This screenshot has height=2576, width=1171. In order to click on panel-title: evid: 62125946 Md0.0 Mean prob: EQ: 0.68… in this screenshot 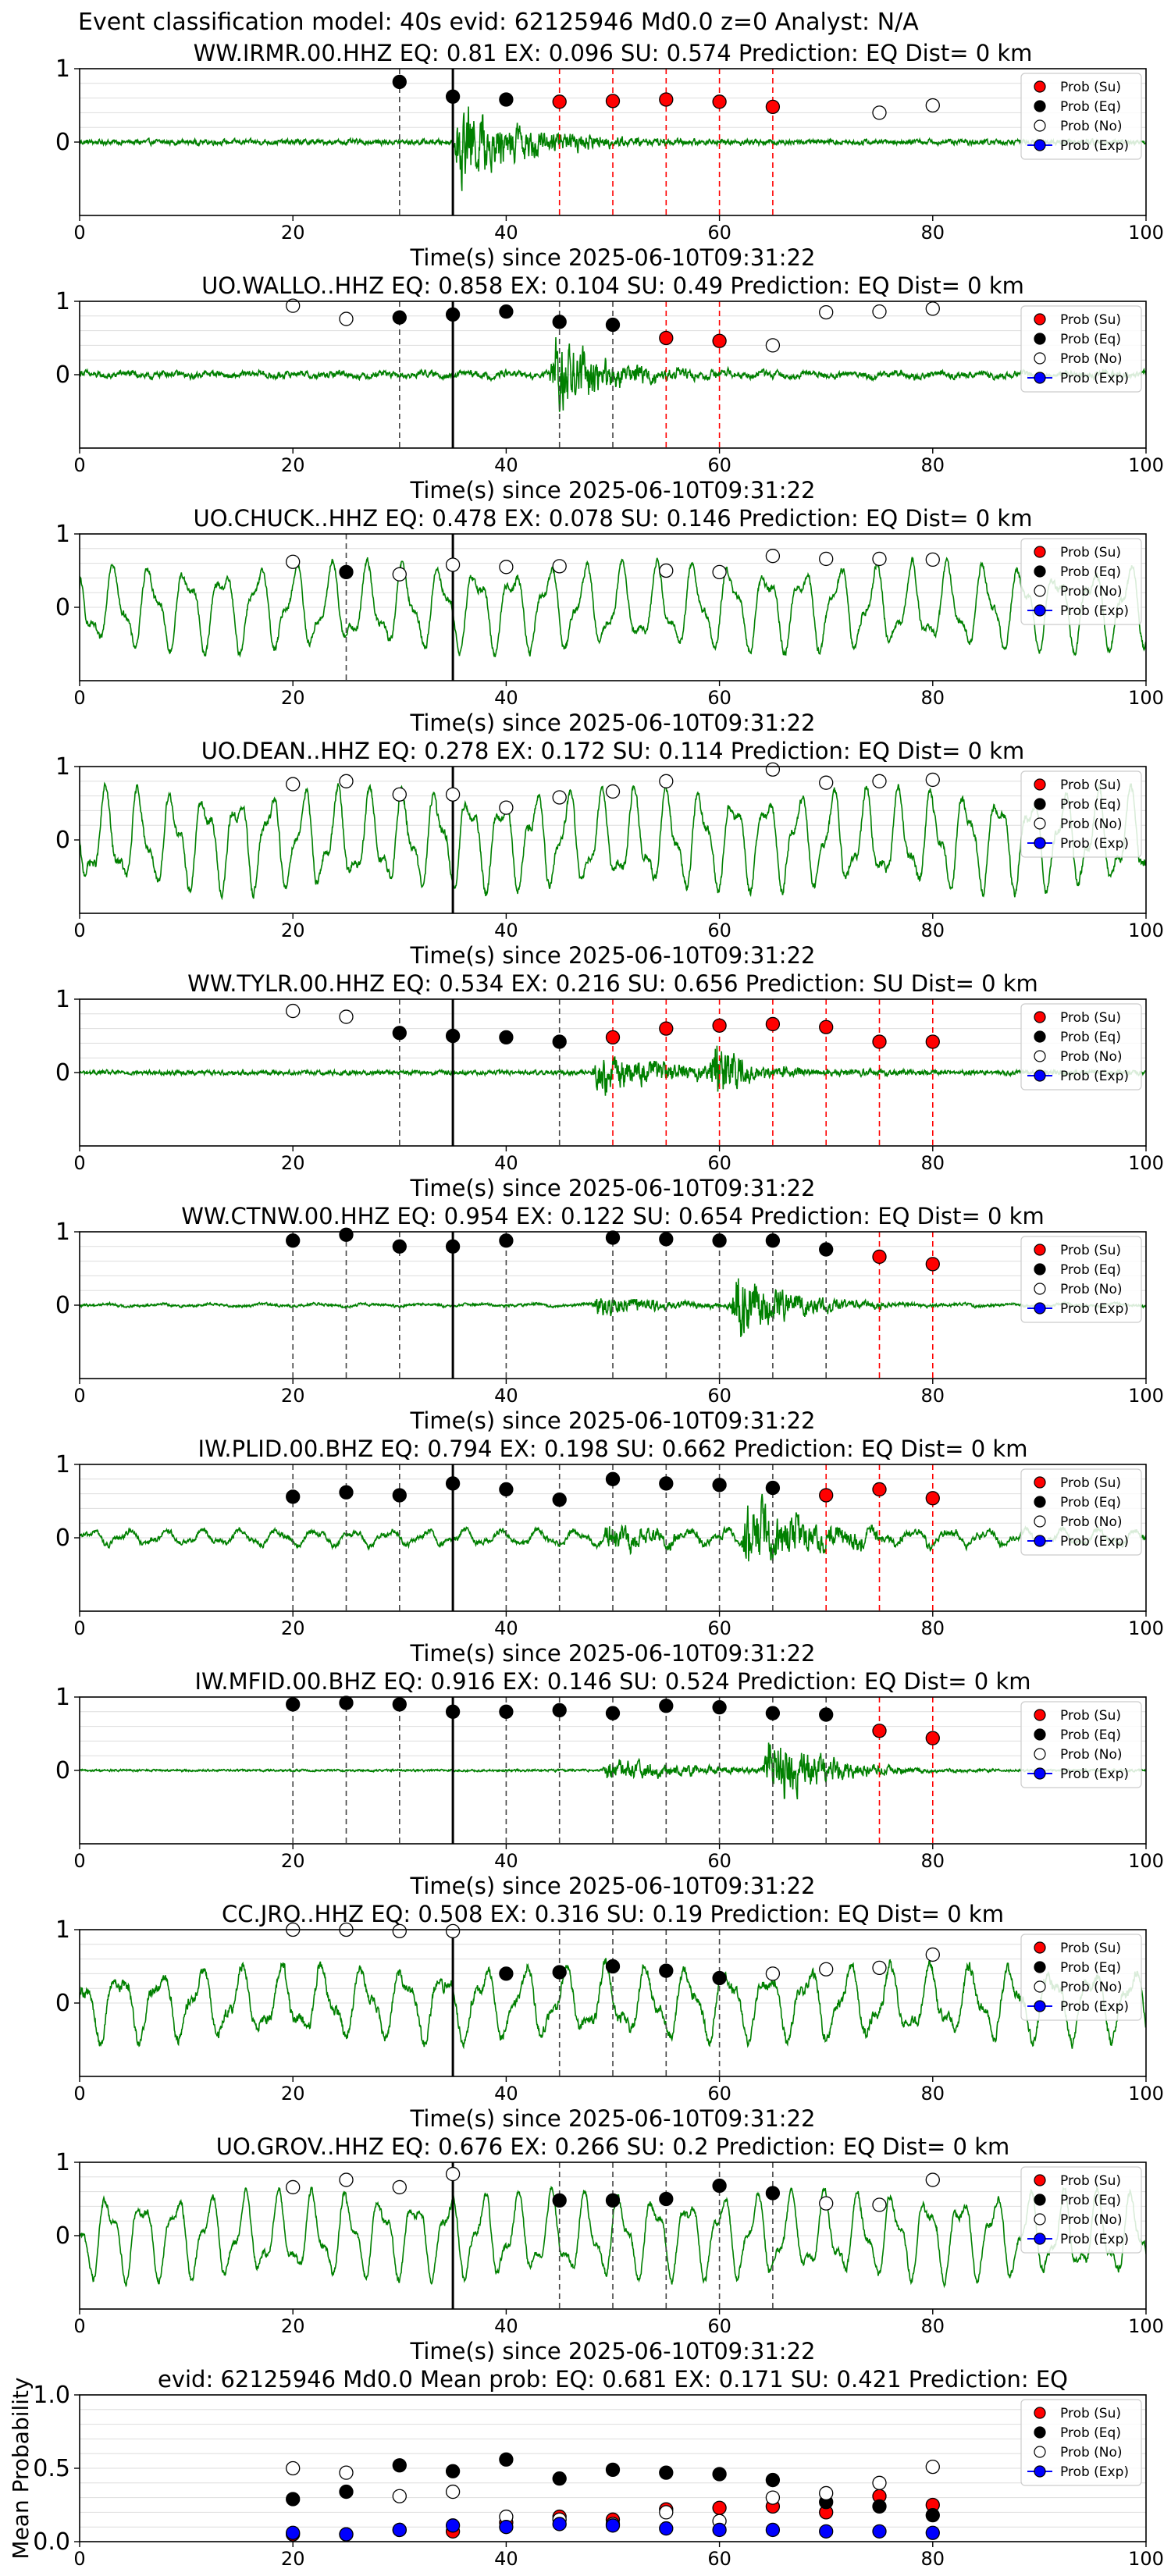, I will do `click(613, 2379)`.